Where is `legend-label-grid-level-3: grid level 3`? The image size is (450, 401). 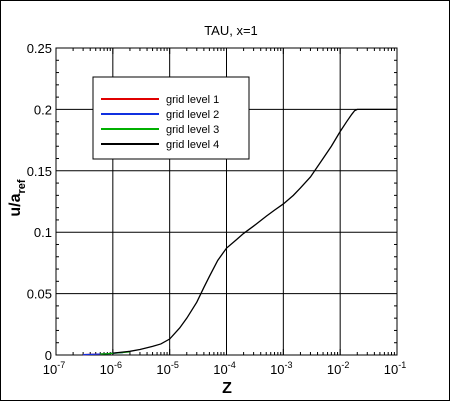
legend-label-grid-level-3: grid level 3 is located at coordinates (192, 130).